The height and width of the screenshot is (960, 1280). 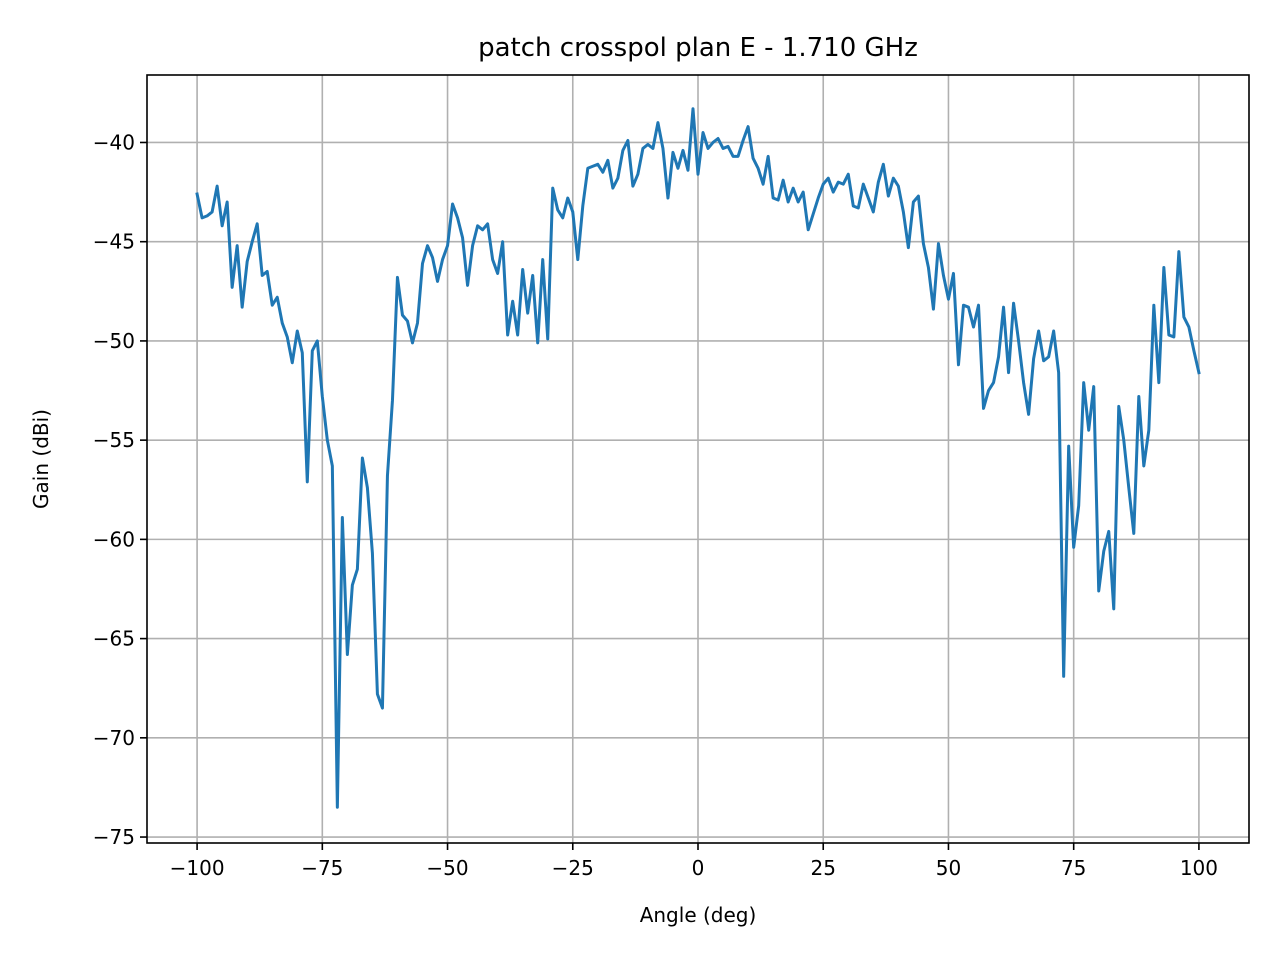 What do you see at coordinates (322, 868) in the screenshot?
I see `x-tick-label: −75` at bounding box center [322, 868].